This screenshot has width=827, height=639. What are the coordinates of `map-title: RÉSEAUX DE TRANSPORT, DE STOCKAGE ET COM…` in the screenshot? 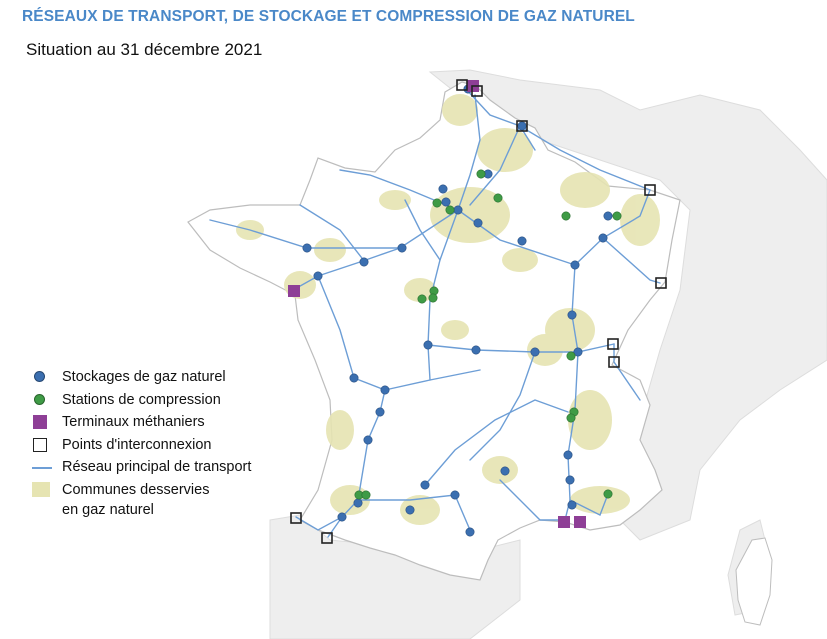 It's located at (328, 16).